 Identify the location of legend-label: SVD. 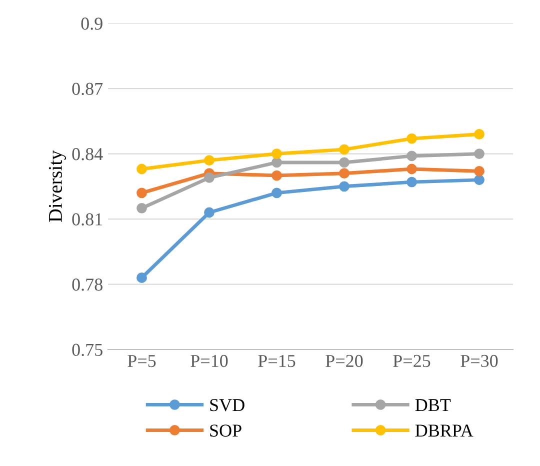
(227, 405).